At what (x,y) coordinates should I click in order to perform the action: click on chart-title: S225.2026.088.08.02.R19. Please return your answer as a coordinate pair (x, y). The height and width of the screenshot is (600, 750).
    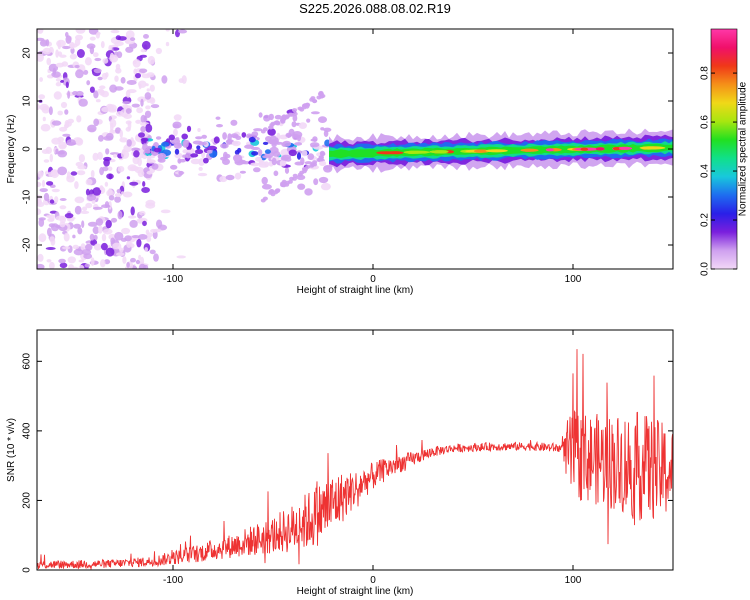
    Looking at the image, I should click on (375, 8).